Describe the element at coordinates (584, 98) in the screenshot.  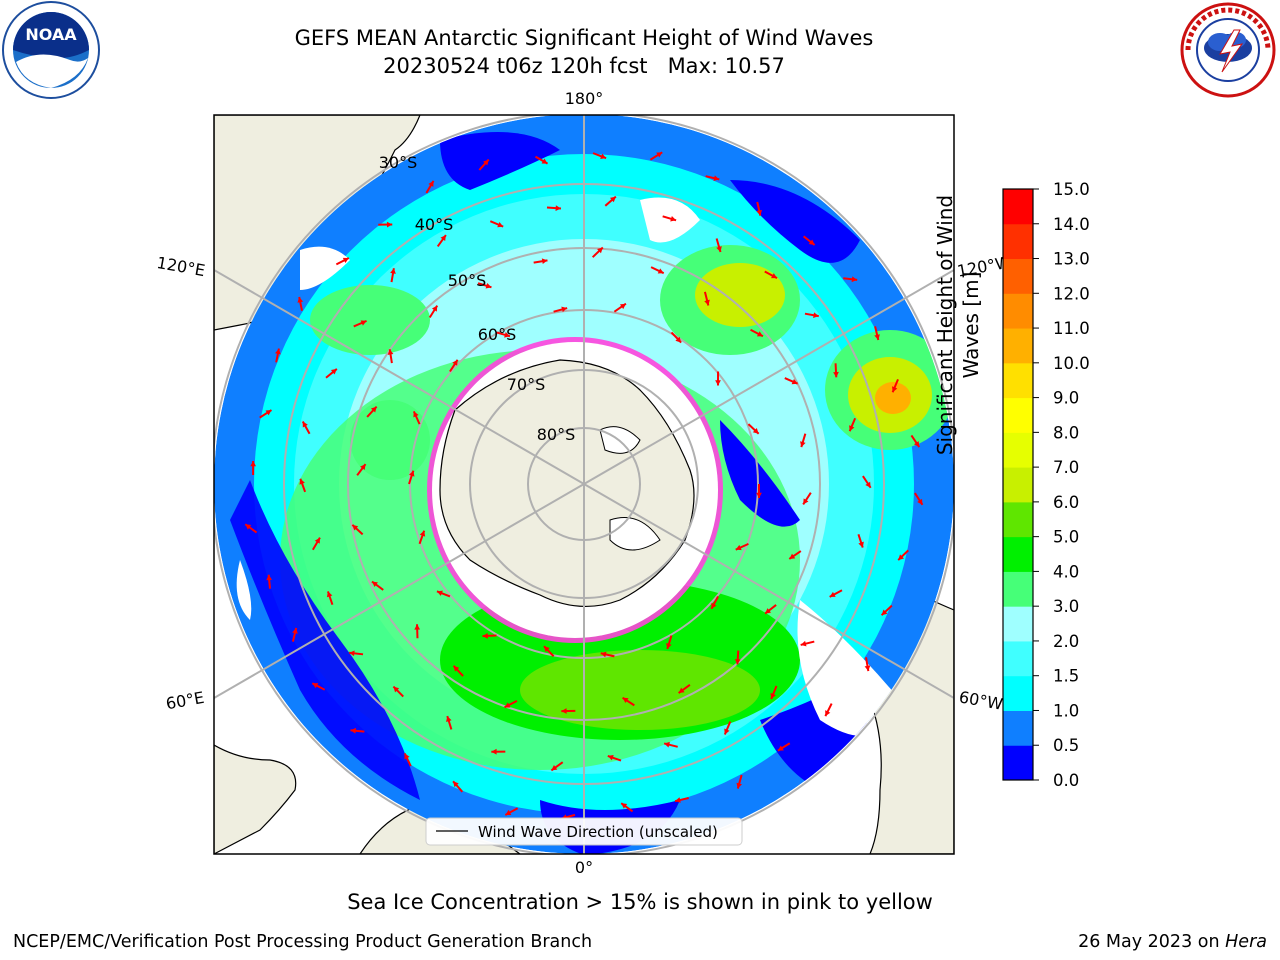
I see `lon-label-180: 180°` at that location.